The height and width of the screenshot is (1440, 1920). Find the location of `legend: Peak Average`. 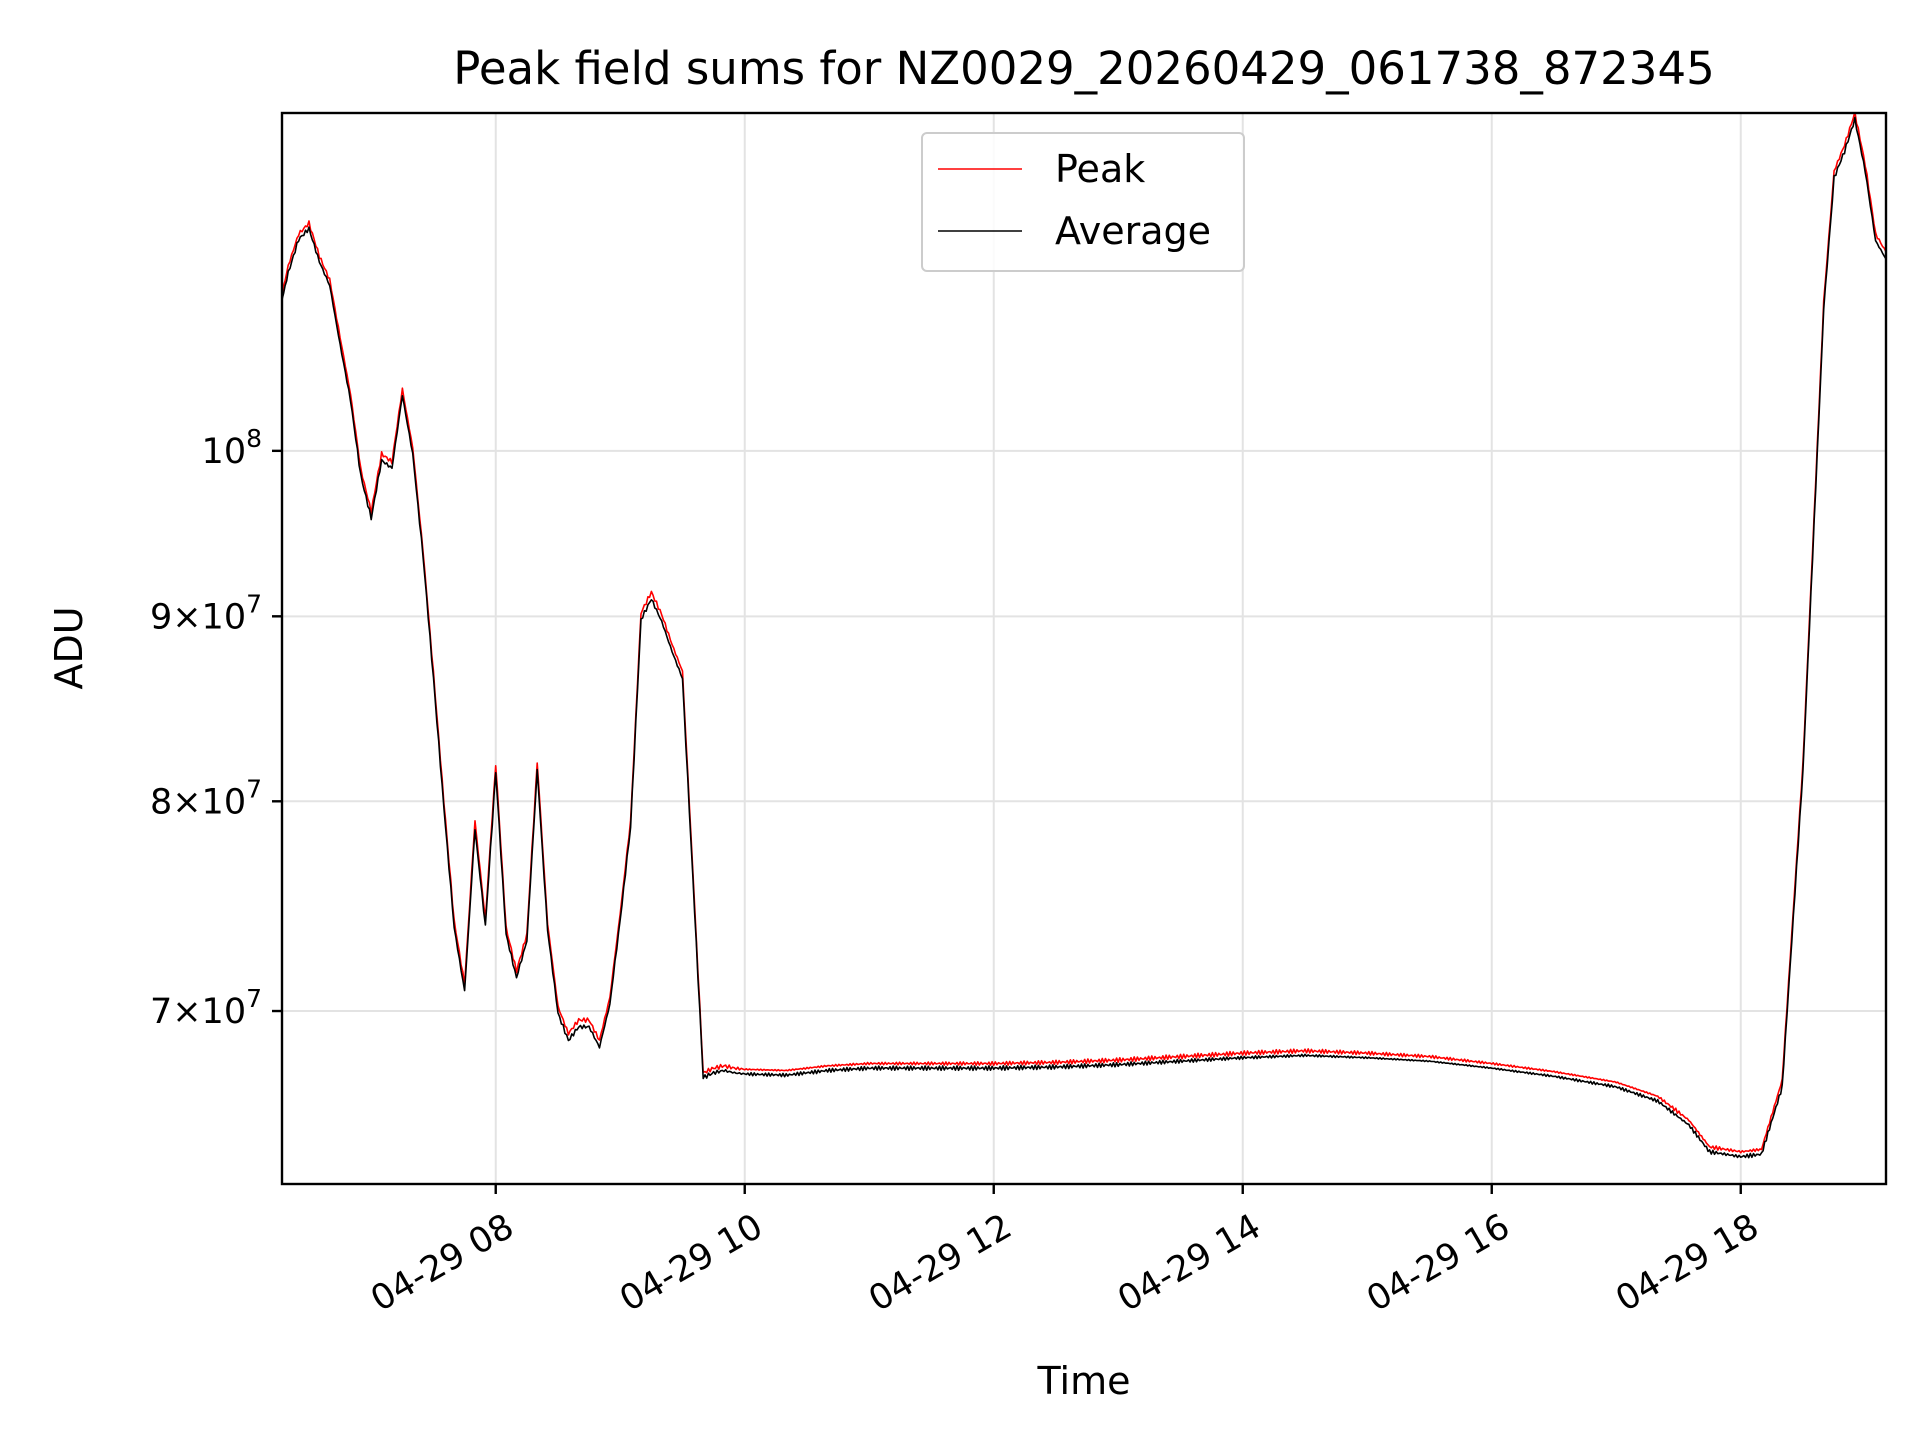

legend: Peak Average is located at coordinates (1083, 202).